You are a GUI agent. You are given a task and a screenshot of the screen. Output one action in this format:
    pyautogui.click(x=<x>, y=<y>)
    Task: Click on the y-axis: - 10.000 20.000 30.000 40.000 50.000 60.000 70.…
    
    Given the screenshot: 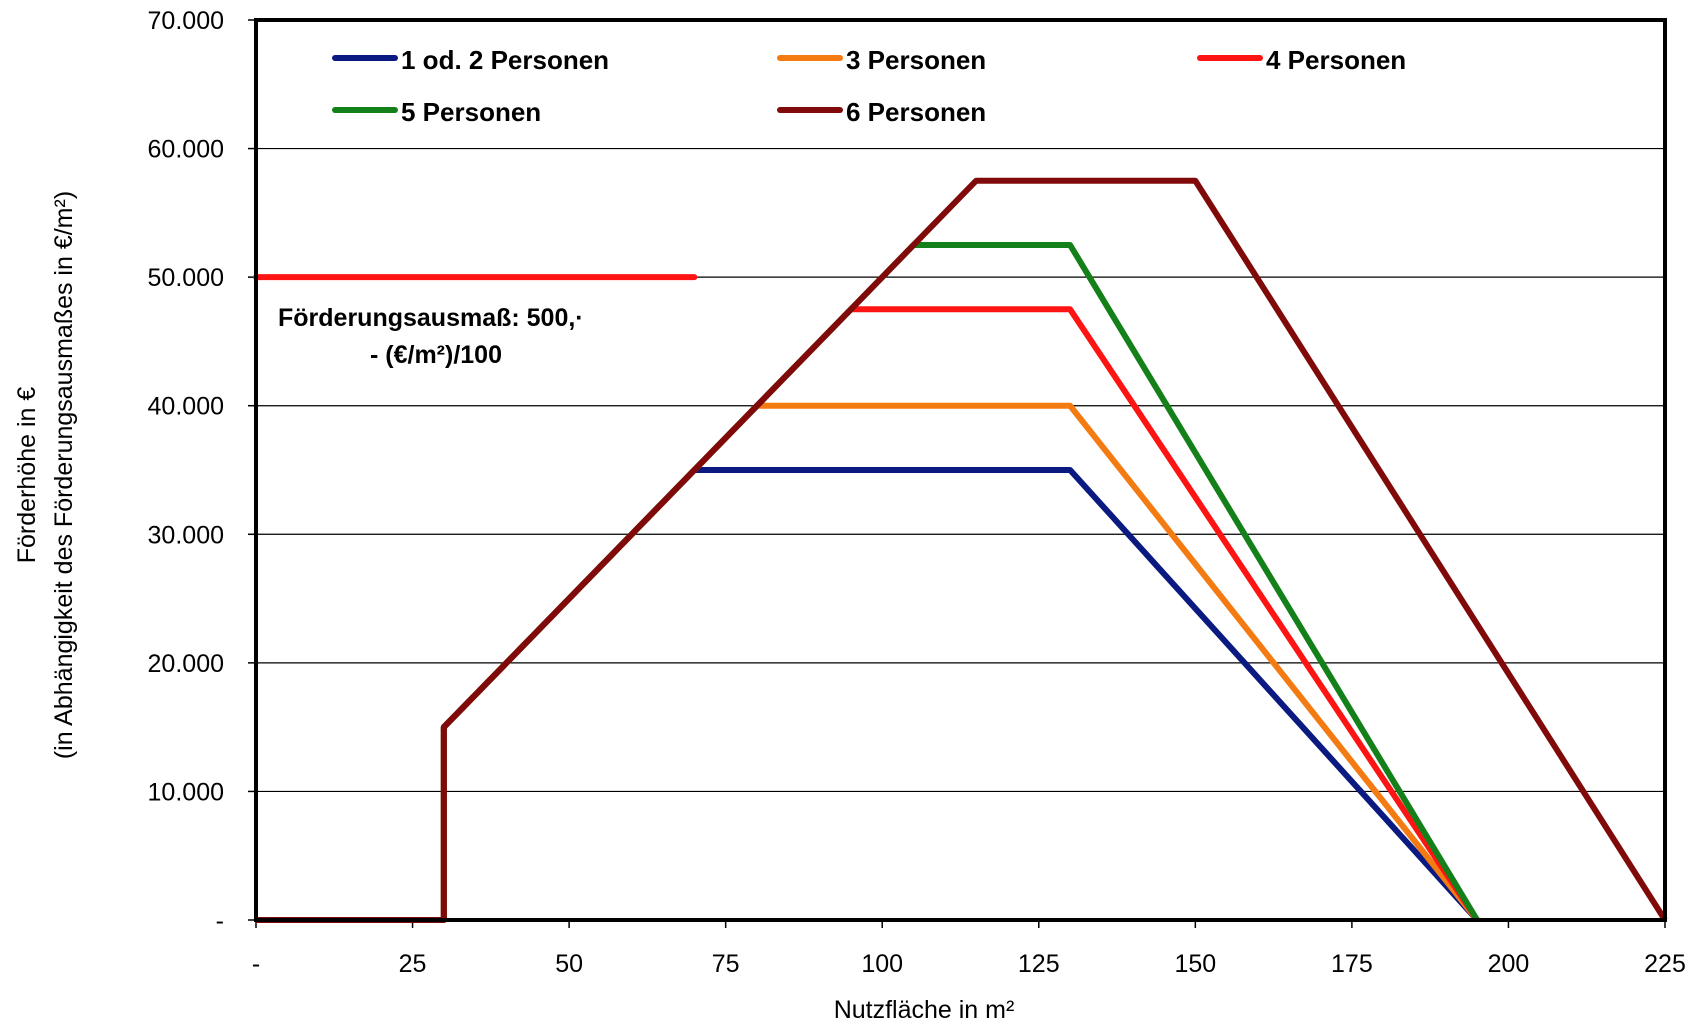 What is the action you would take?
    pyautogui.click(x=202, y=471)
    